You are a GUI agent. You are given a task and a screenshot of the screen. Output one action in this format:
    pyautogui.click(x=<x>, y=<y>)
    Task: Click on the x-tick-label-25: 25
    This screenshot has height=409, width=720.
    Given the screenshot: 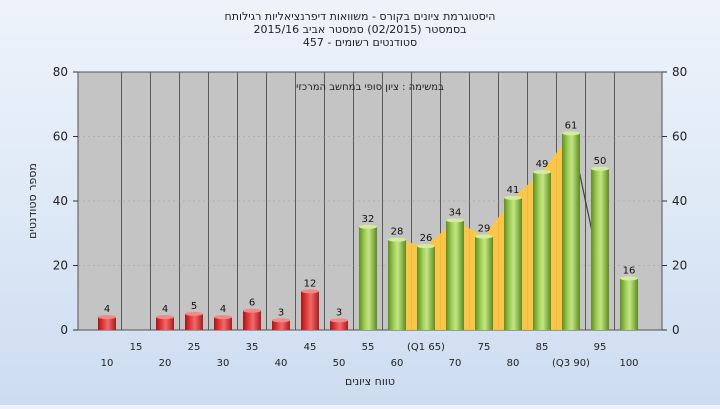 What is the action you would take?
    pyautogui.click(x=194, y=347)
    